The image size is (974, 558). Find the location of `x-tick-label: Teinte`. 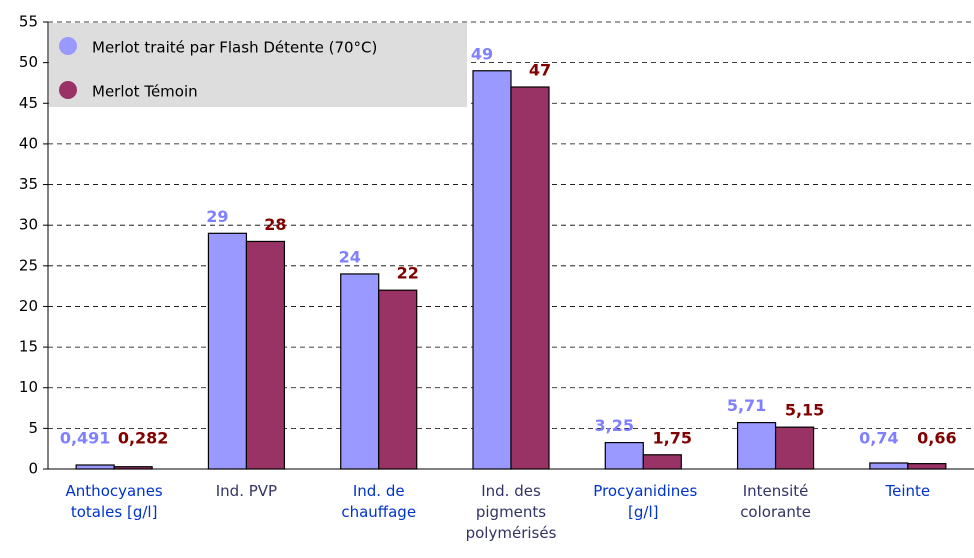

x-tick-label: Teinte is located at coordinates (908, 491).